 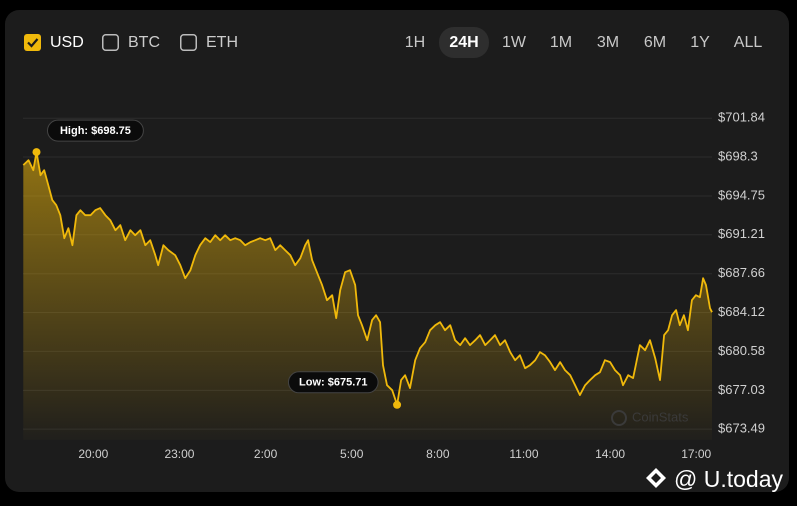 What do you see at coordinates (144, 42) in the screenshot?
I see `currency-label: BTC` at bounding box center [144, 42].